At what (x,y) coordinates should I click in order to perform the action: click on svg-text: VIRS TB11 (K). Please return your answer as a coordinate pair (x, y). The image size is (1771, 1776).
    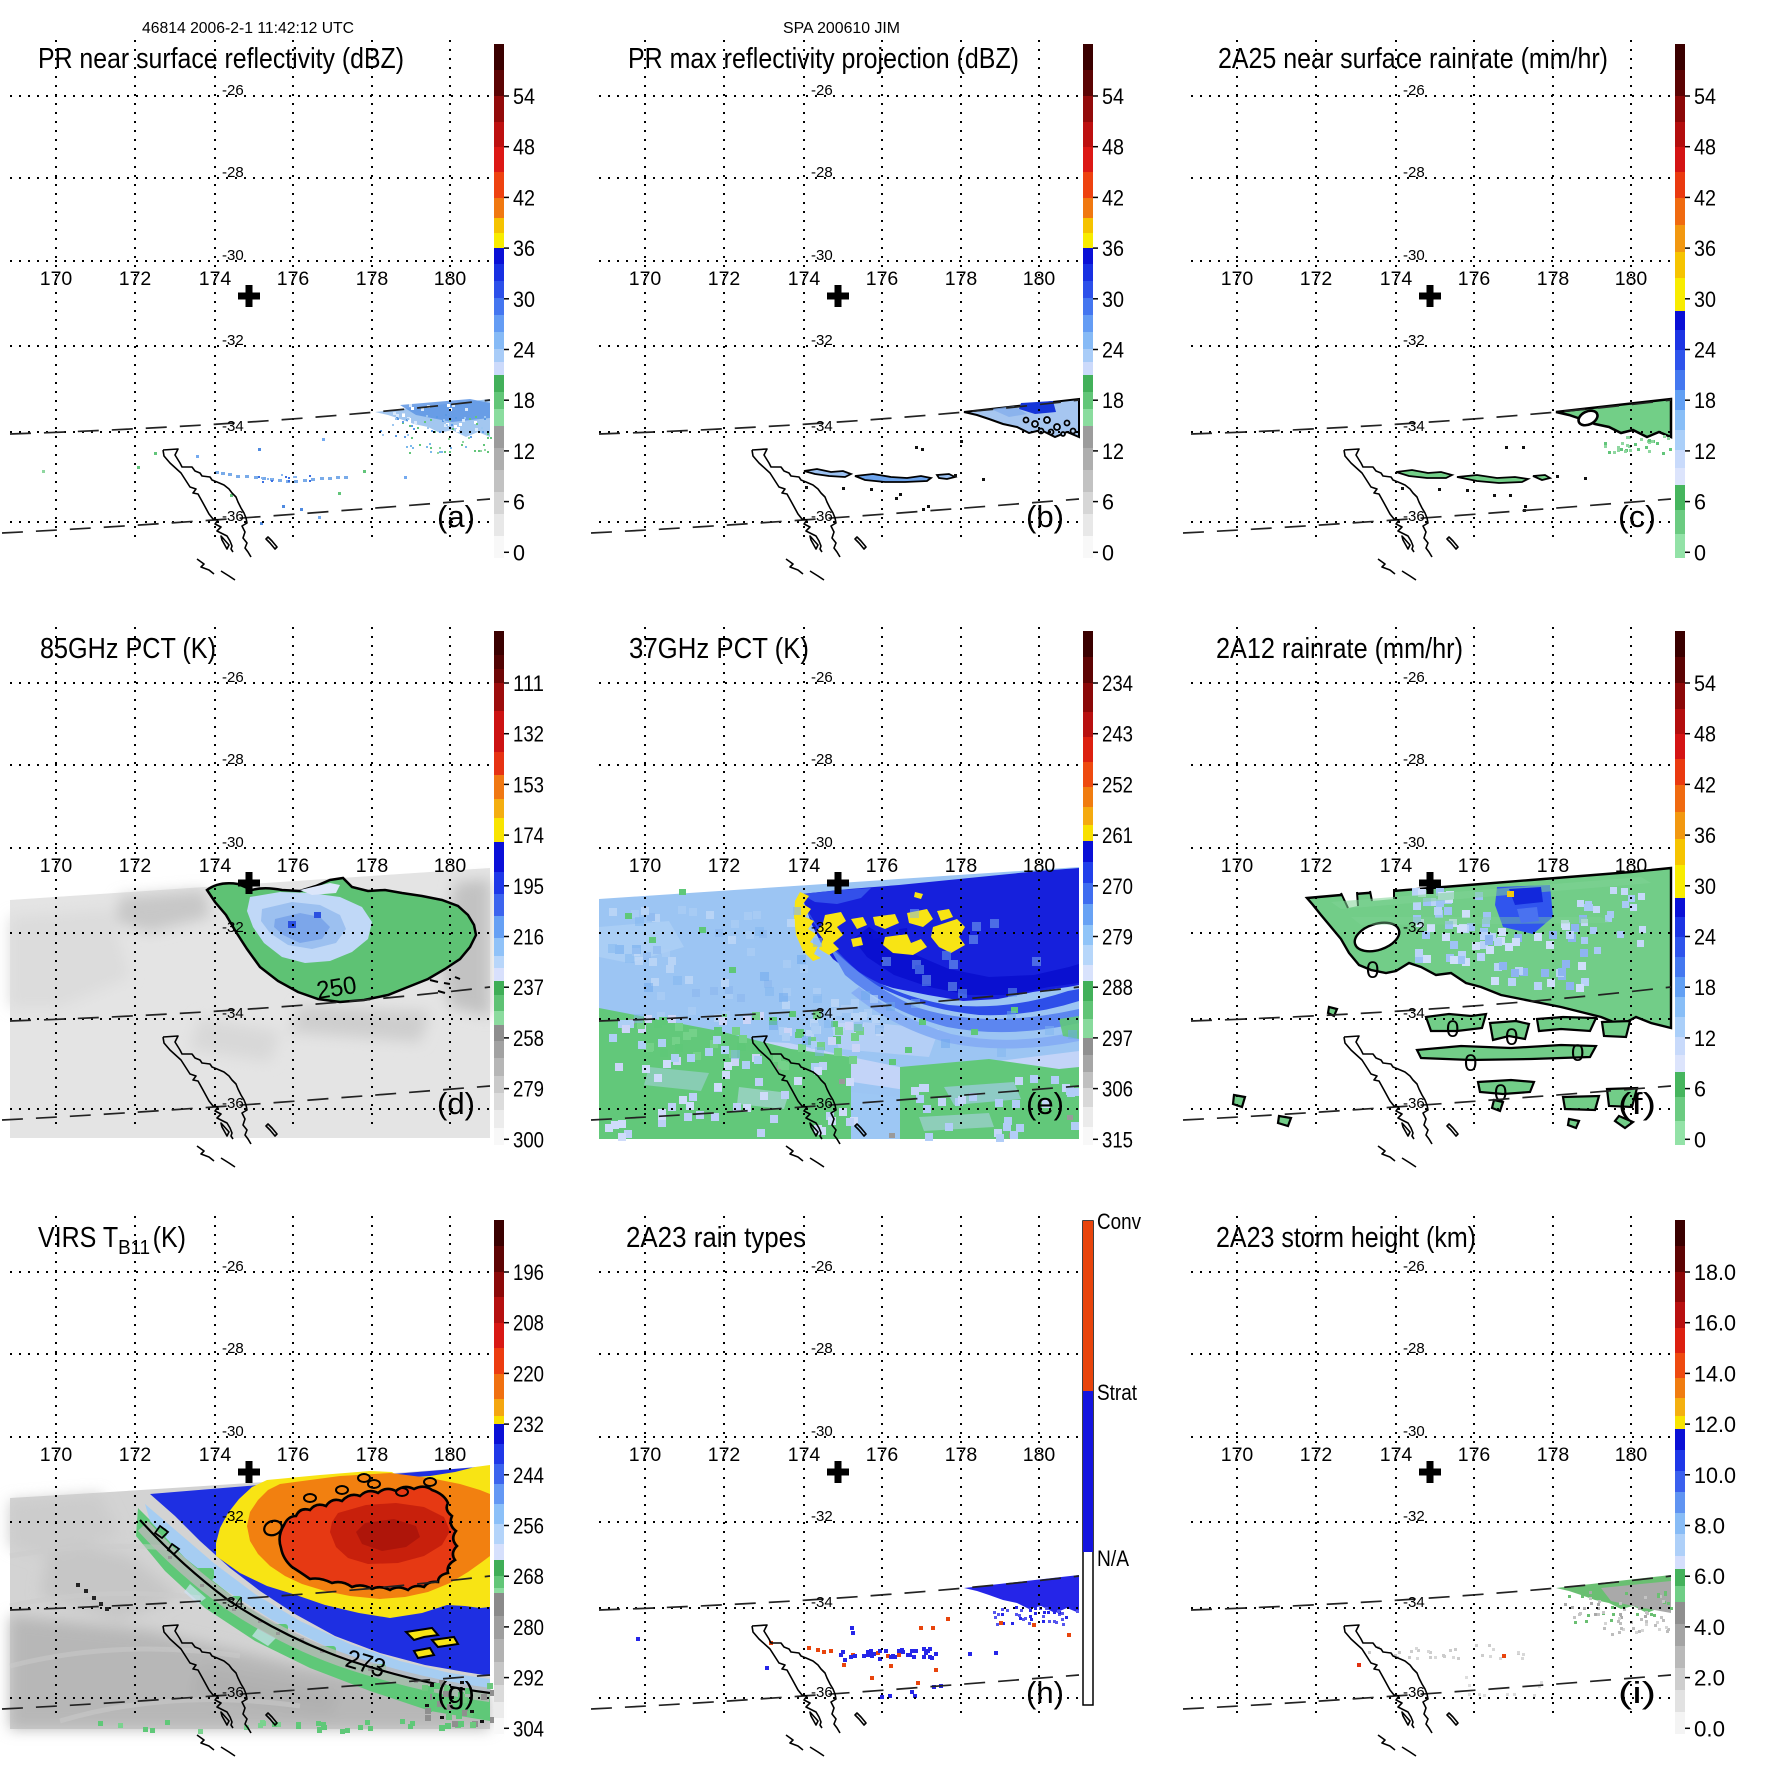
    Looking at the image, I should click on (112, 1240).